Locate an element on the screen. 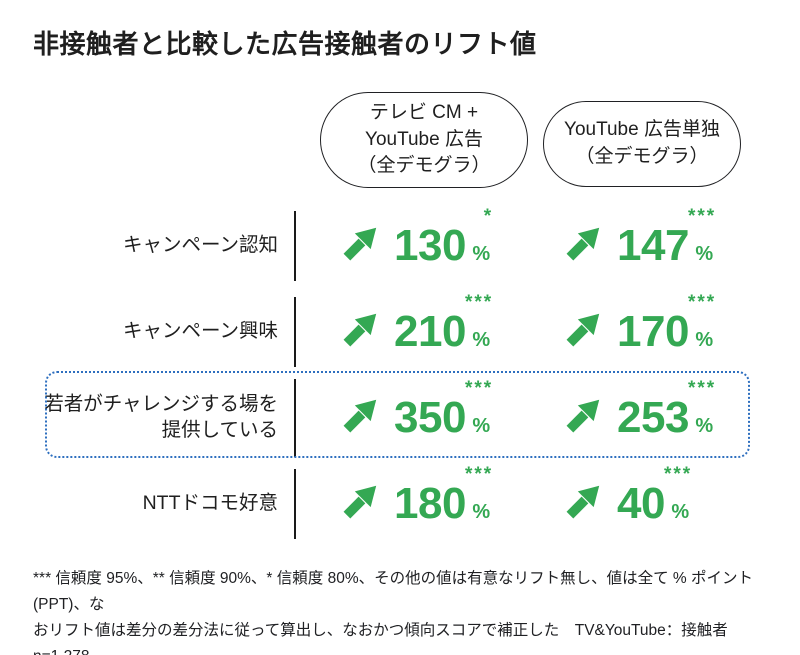  lift-value: * 130 % is located at coordinates (442, 239).